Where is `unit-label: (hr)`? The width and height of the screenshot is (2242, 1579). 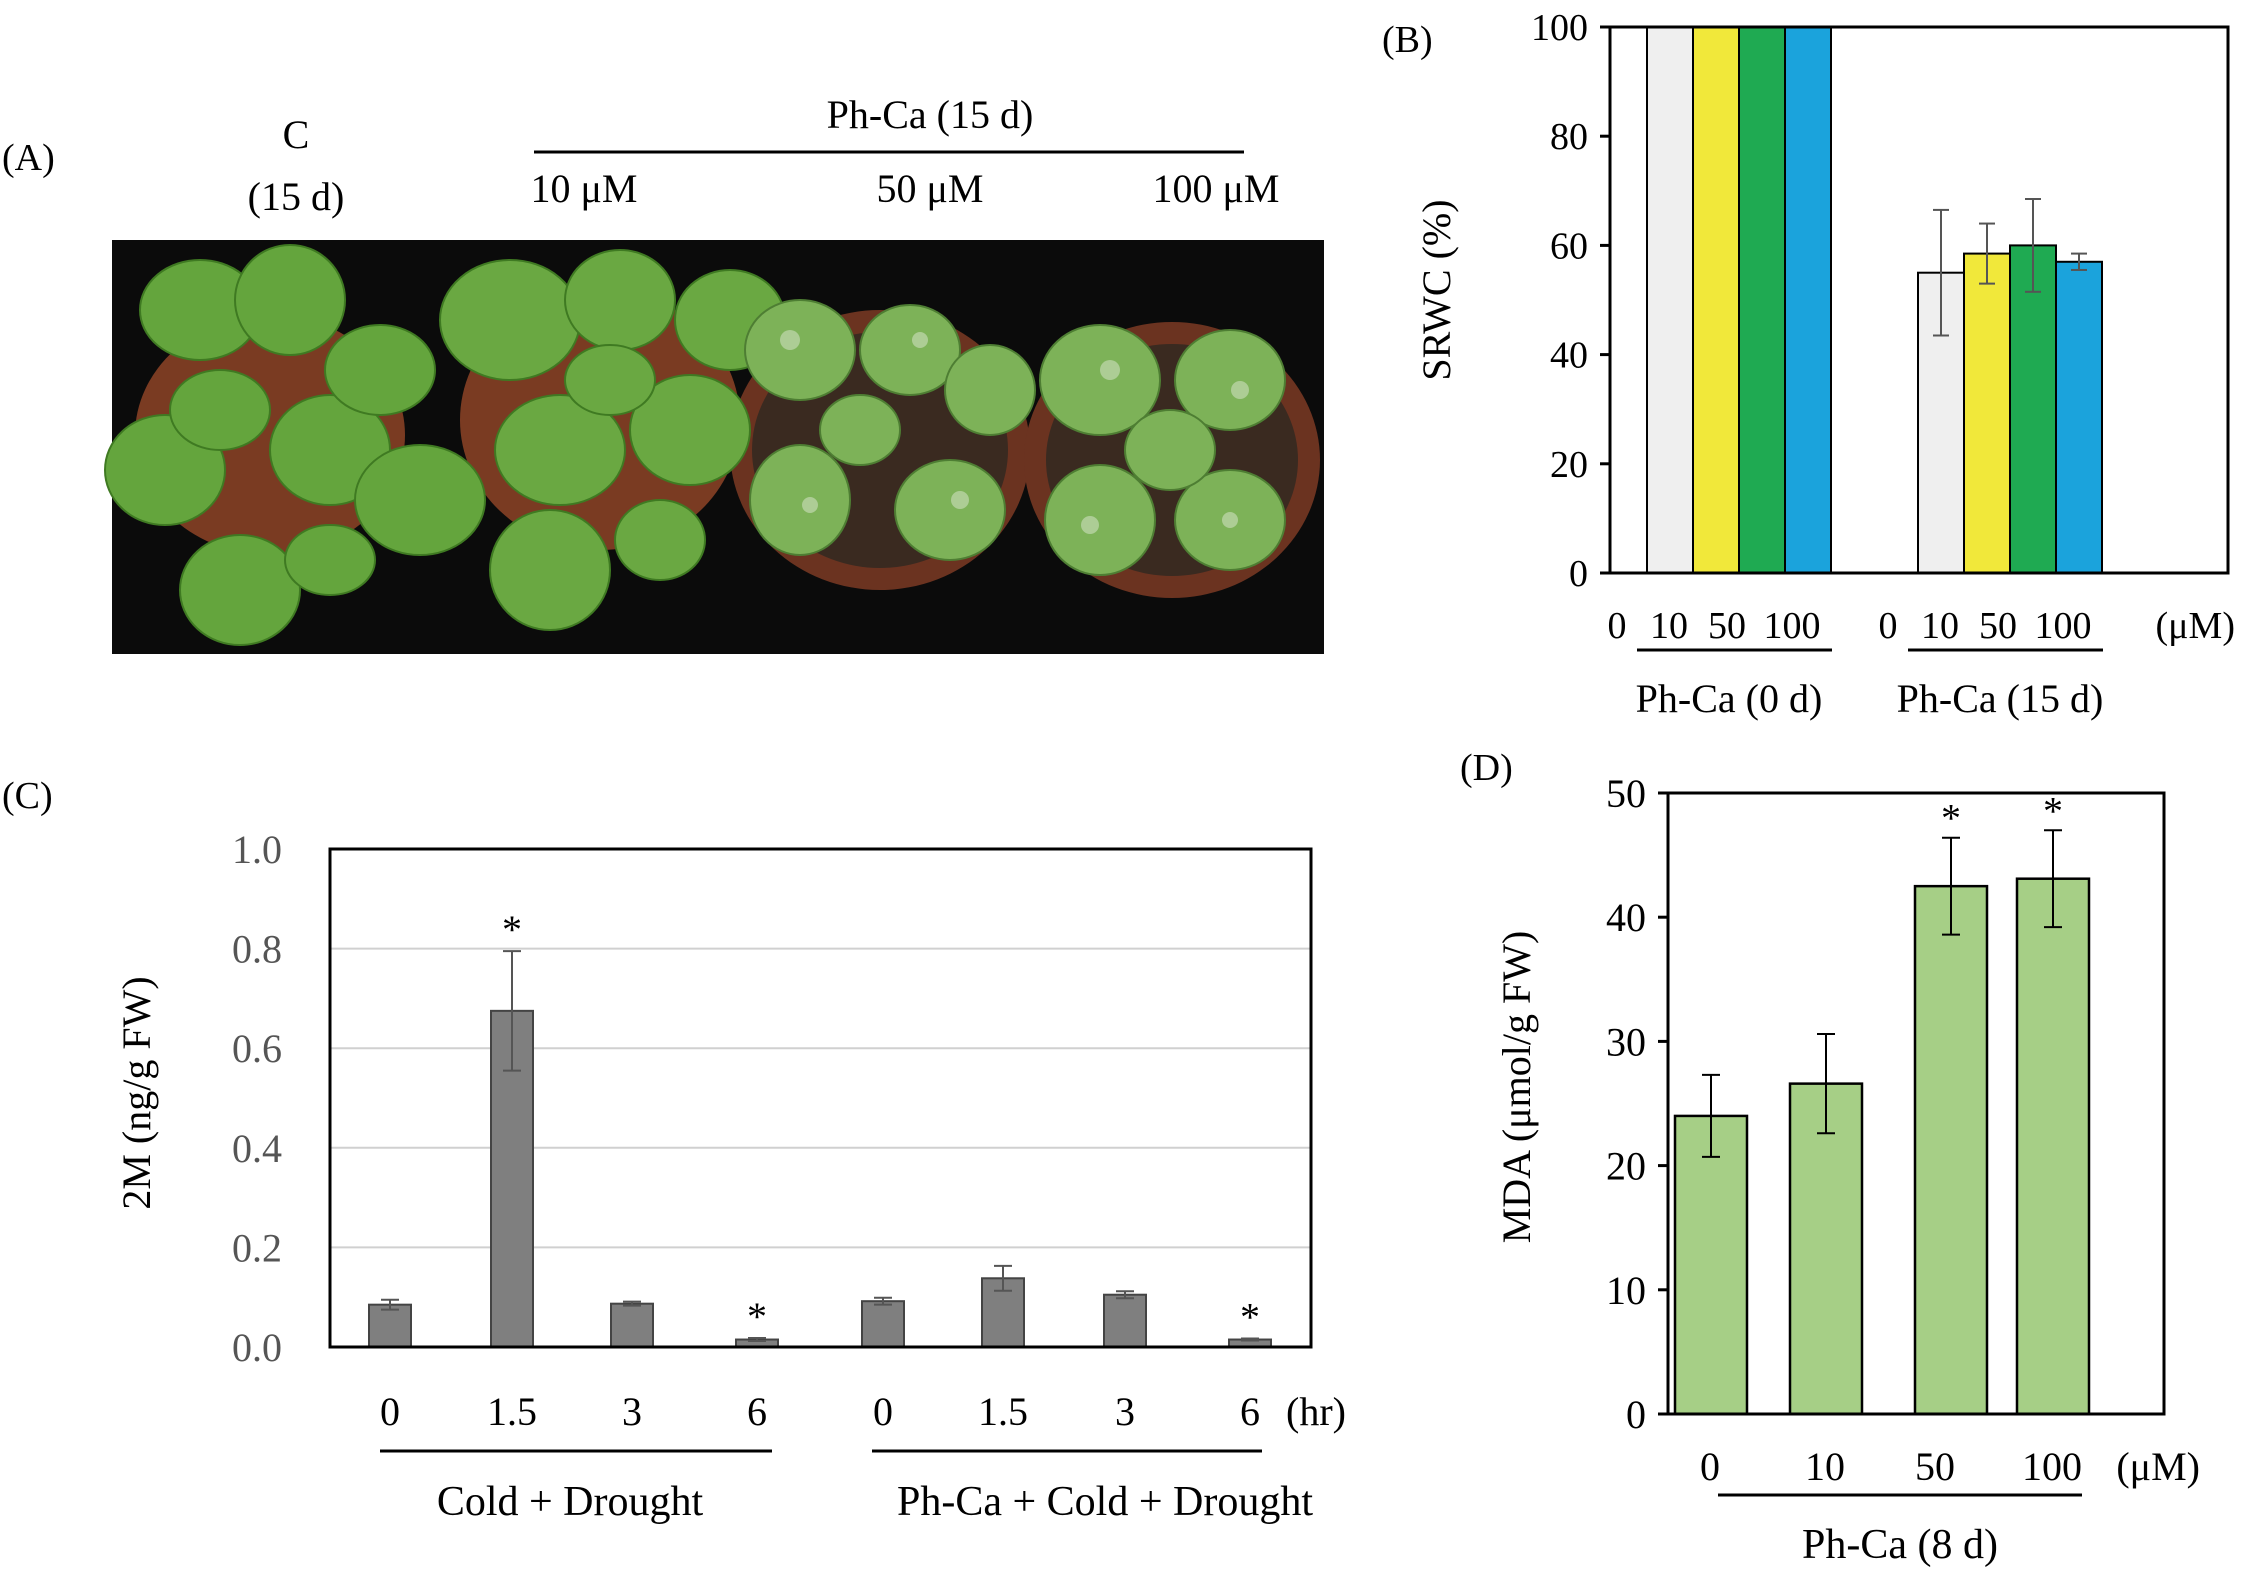
unit-label: (hr) is located at coordinates (1316, 1411).